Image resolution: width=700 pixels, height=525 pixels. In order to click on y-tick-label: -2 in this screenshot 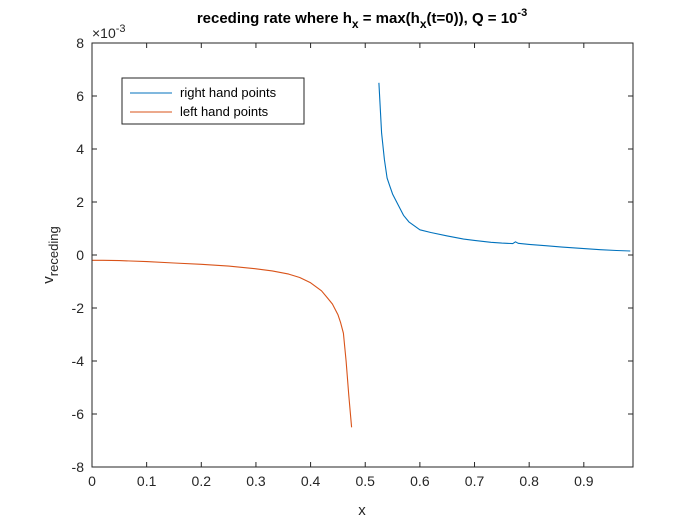, I will do `click(78, 308)`.